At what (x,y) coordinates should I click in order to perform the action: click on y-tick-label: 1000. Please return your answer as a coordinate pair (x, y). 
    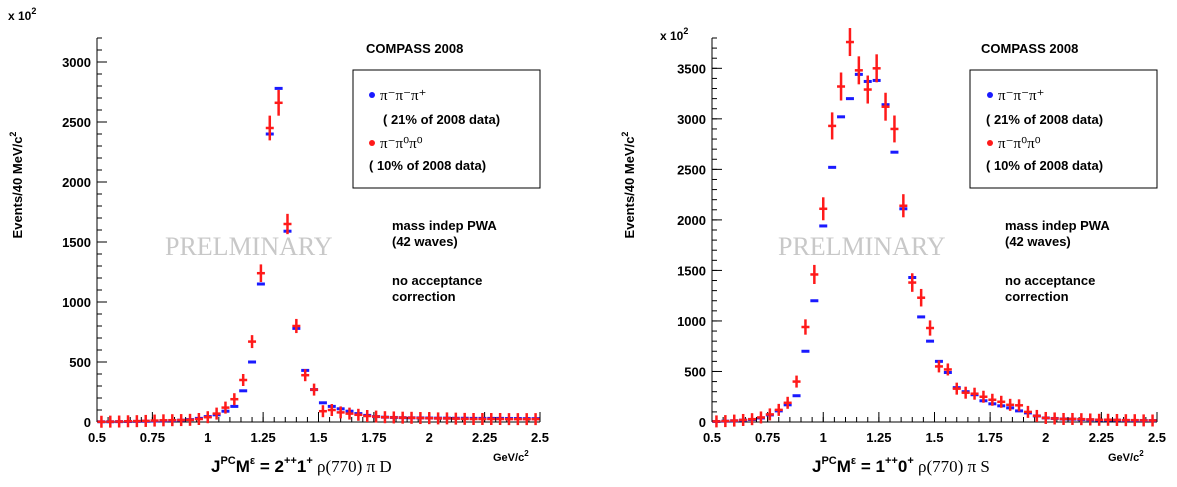
    Looking at the image, I should click on (691, 321).